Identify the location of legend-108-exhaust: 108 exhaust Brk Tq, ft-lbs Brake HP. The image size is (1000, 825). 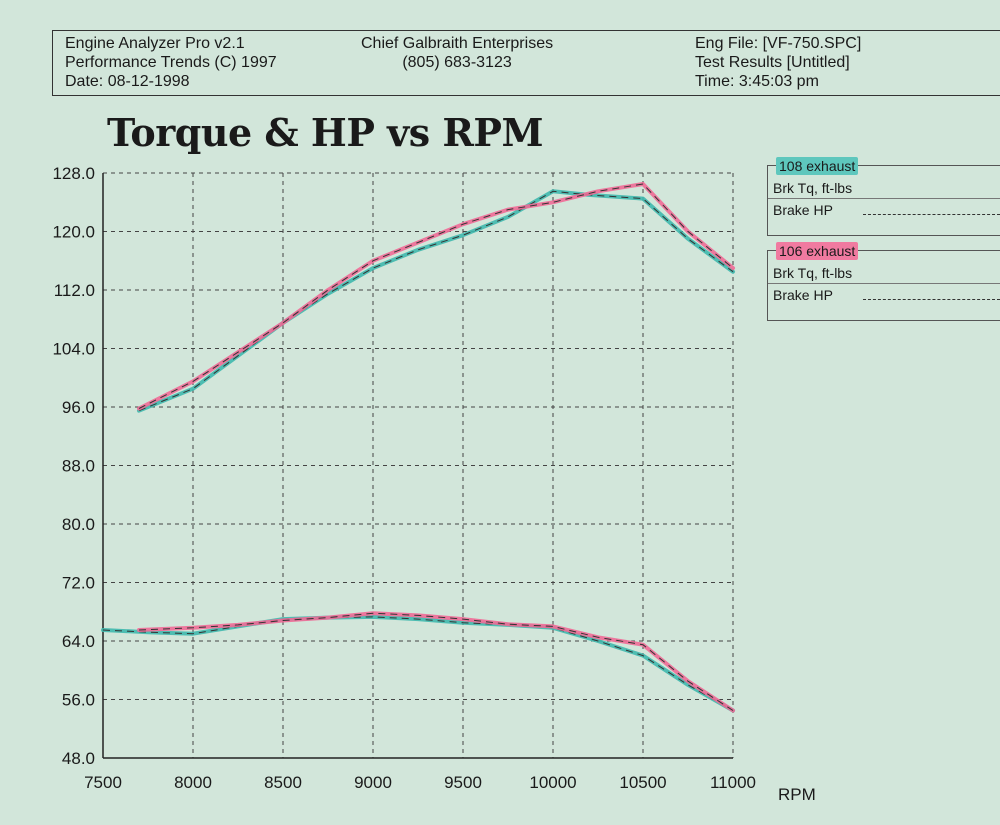
(883, 196).